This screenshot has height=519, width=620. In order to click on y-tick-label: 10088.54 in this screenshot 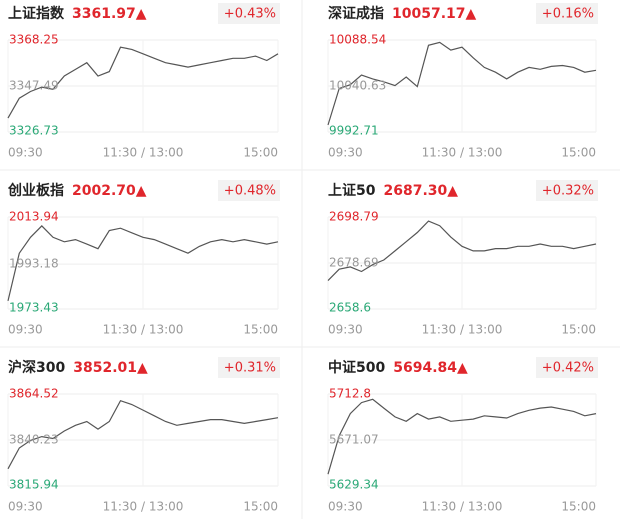, I will do `click(357, 40)`.